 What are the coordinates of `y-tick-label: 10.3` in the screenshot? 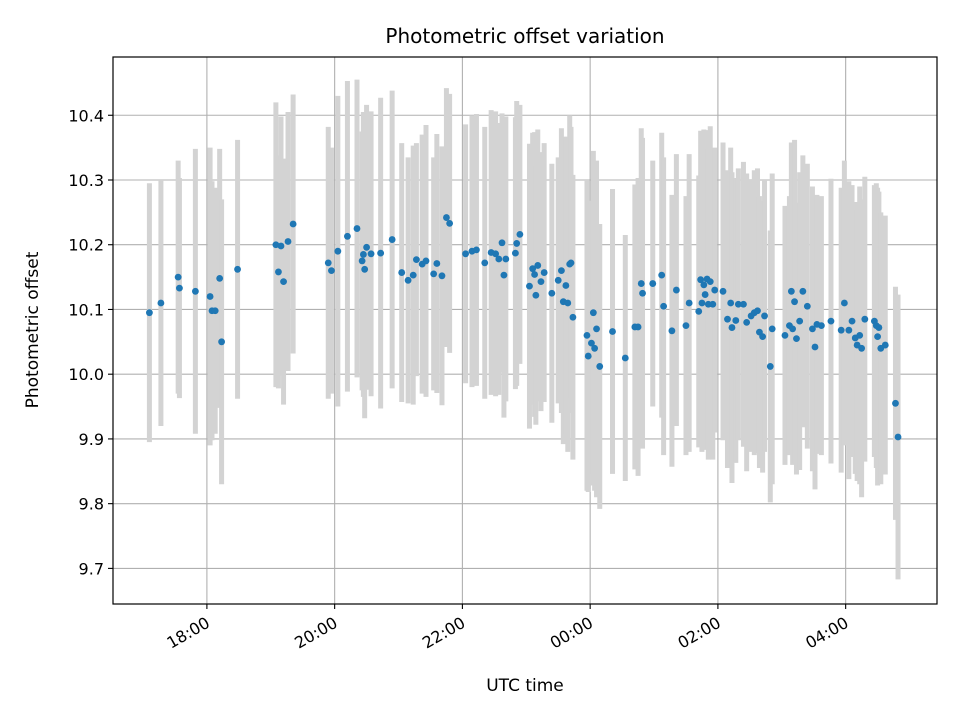 It's located at (86, 180).